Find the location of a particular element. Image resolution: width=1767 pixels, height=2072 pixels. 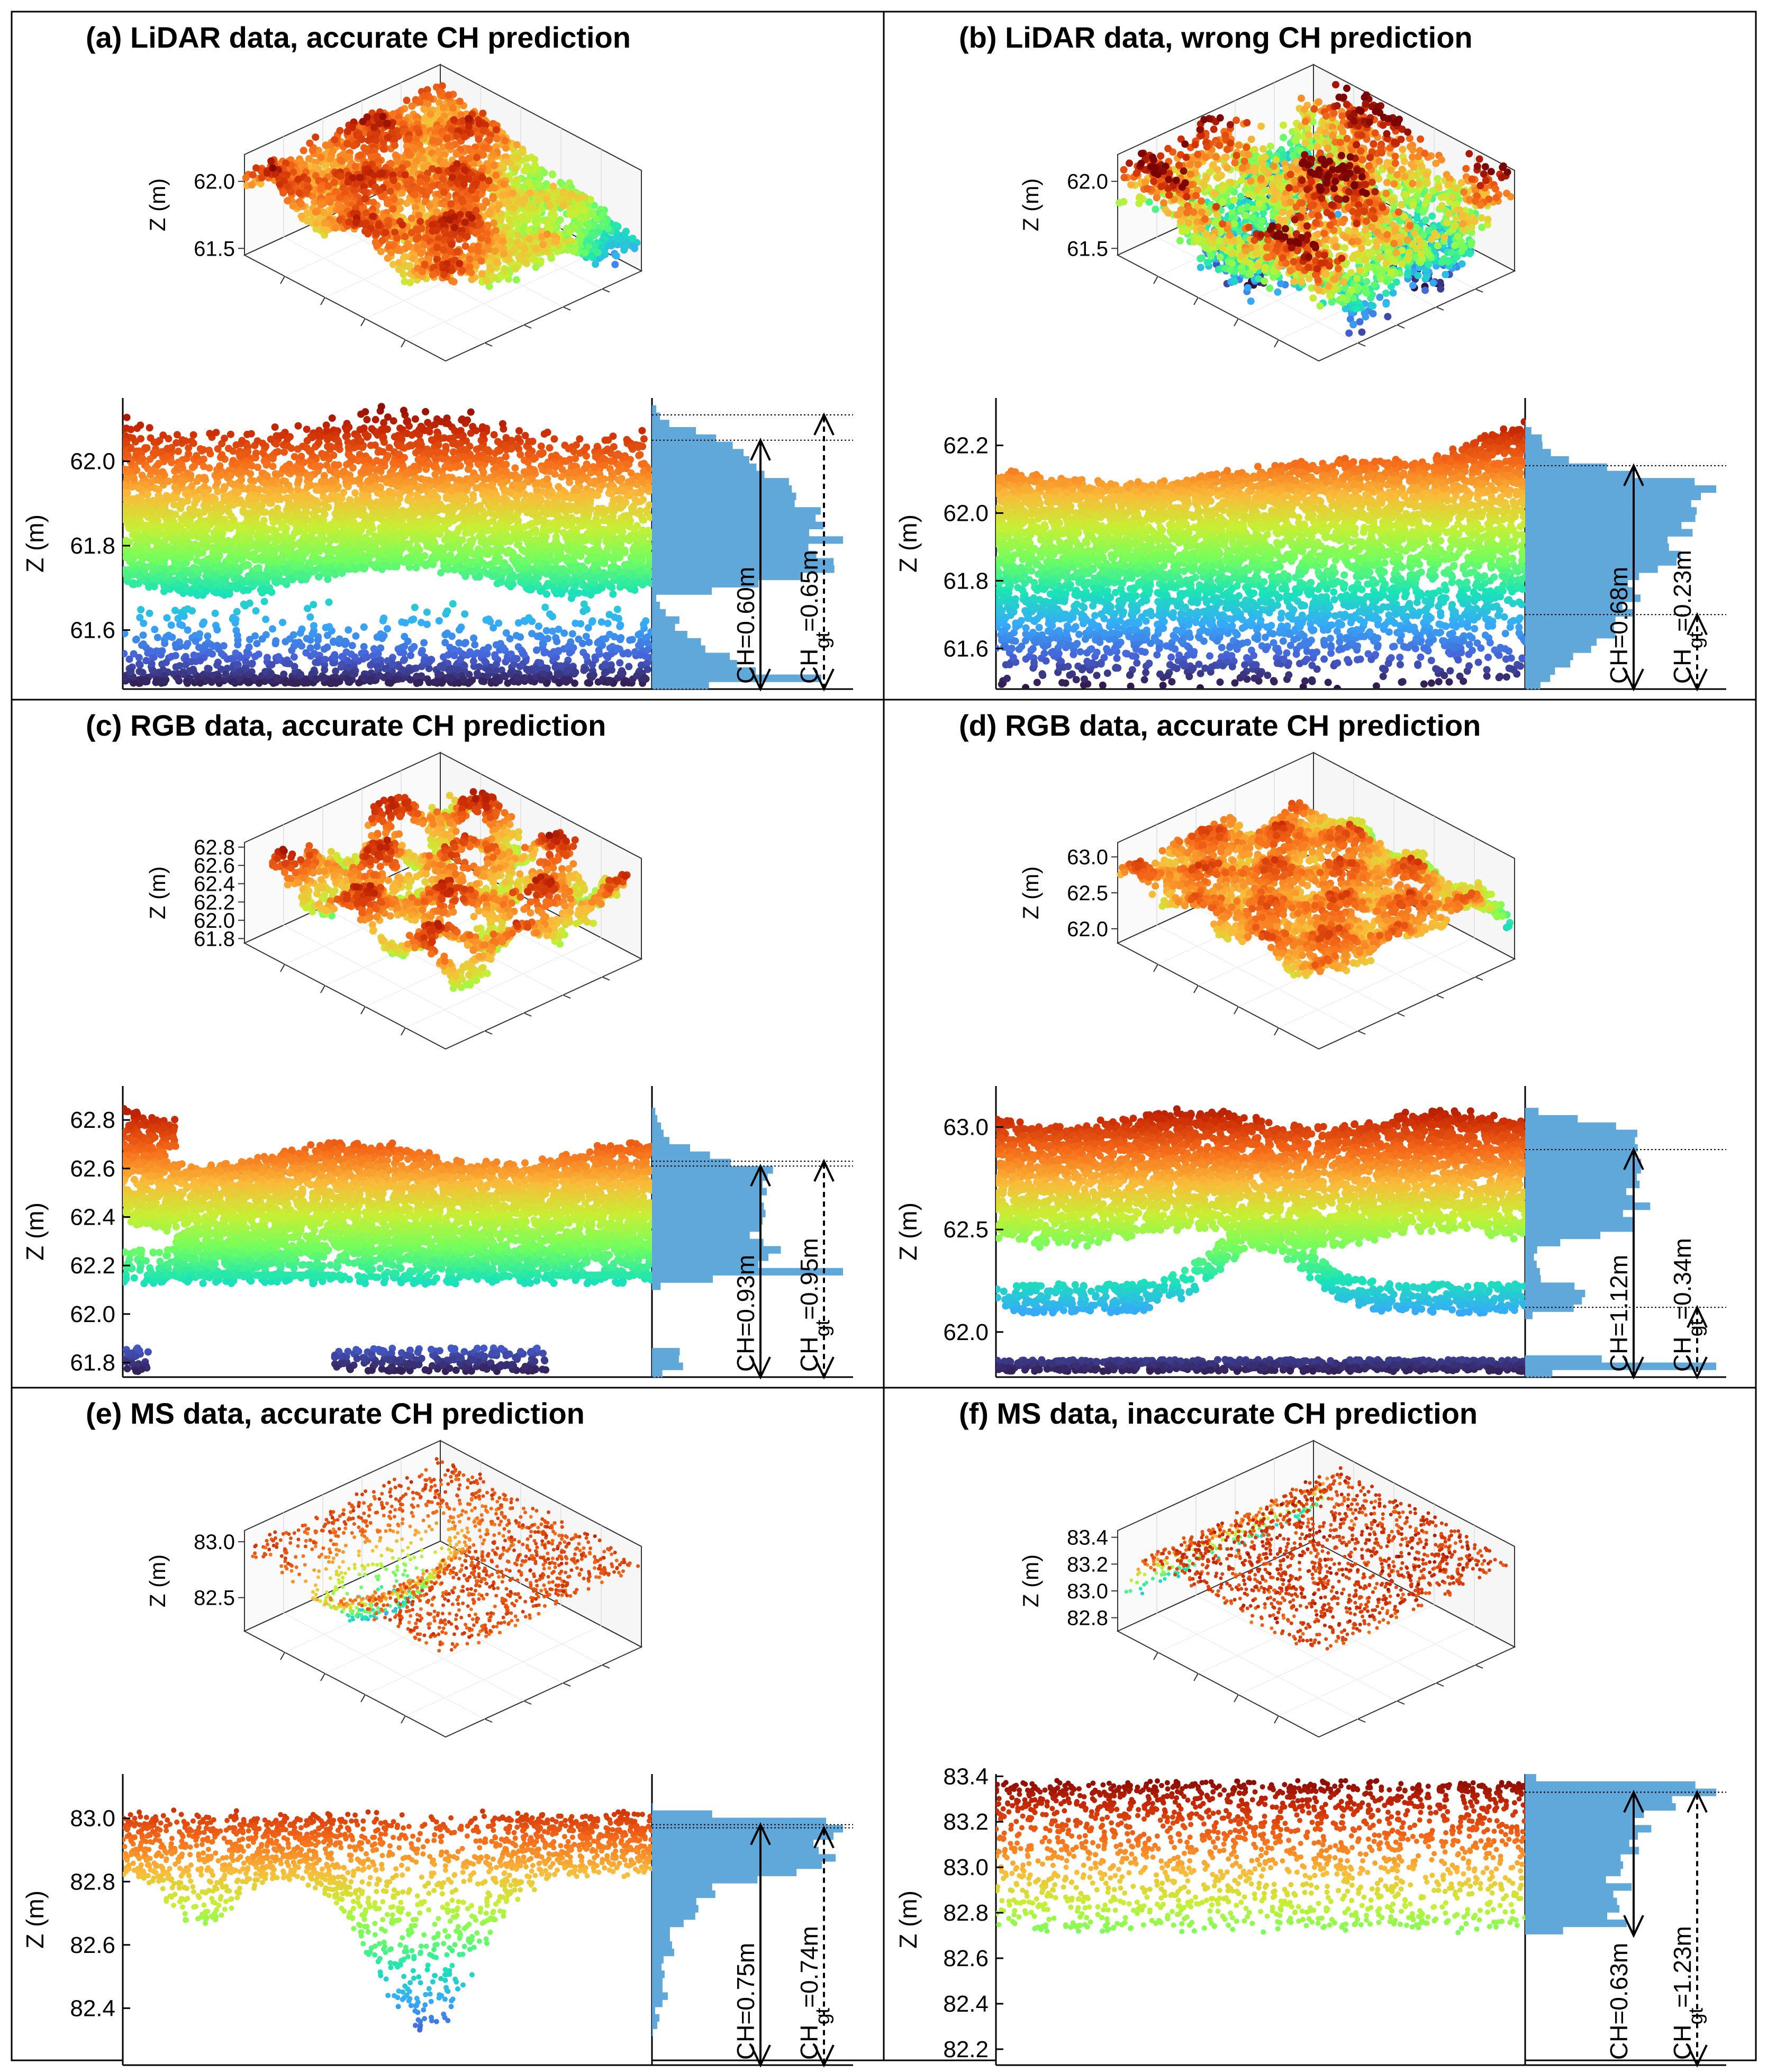

ch-gt-label: CHgt=1.23m is located at coordinates (1688, 1993).